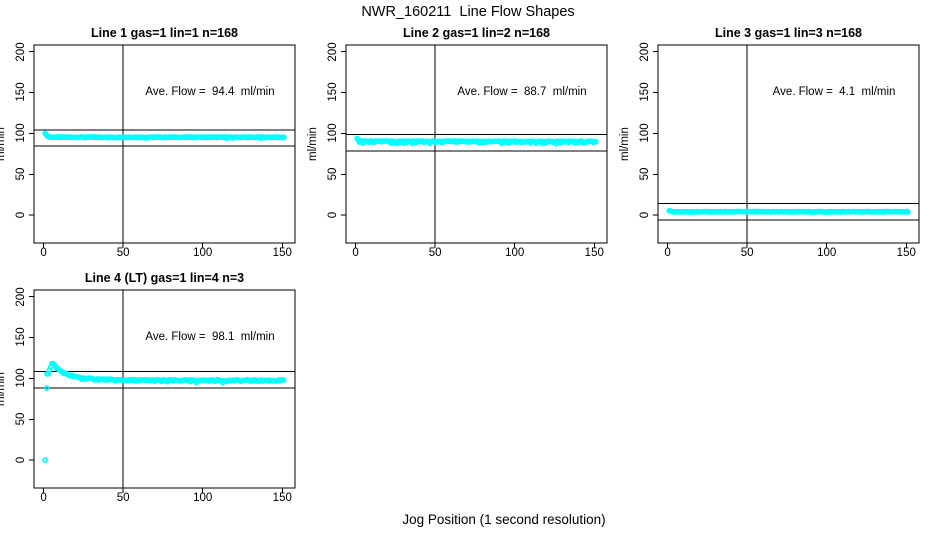  What do you see at coordinates (522, 92) in the screenshot?
I see `ave-flow-annotation: Ave. Flow = 88.7 ml/min` at bounding box center [522, 92].